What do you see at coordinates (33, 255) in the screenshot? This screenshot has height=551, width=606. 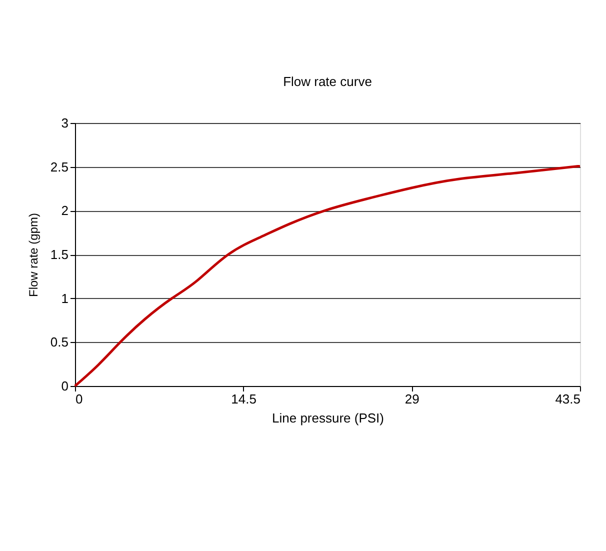 I see `y-axis-title: Flow rate (gpm)` at bounding box center [33, 255].